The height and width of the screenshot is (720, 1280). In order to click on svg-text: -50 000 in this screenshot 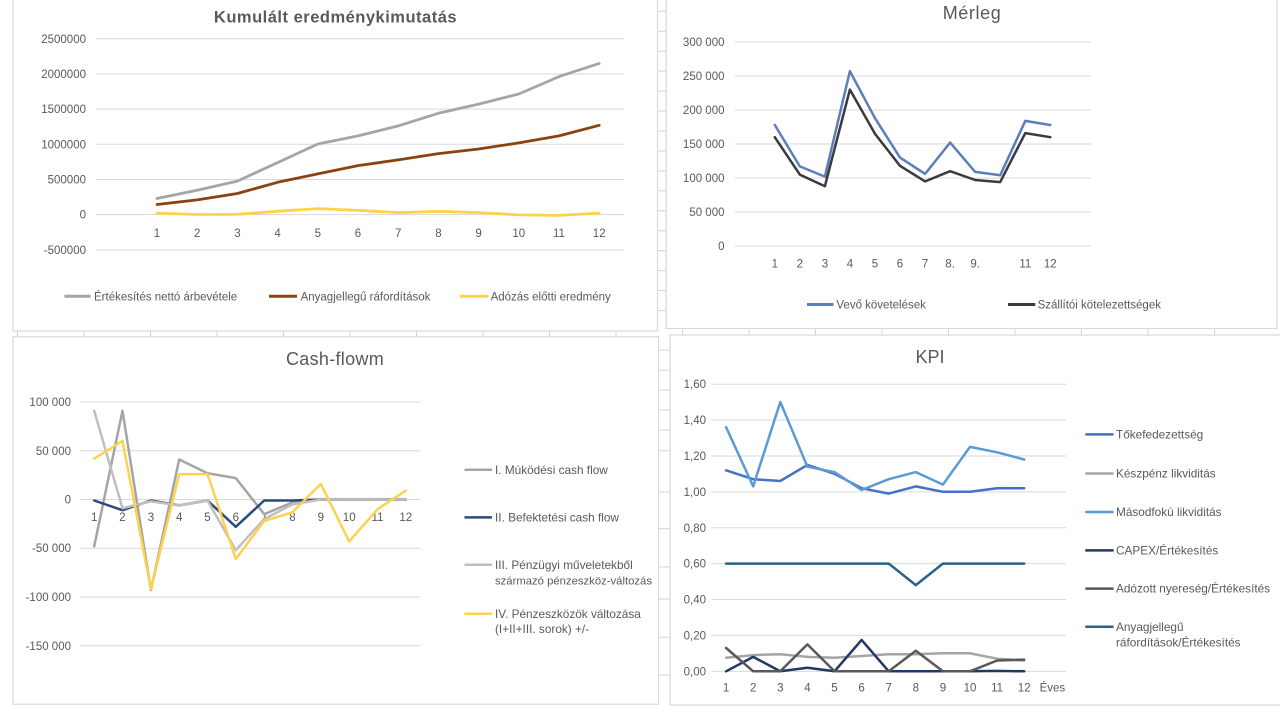, I will do `click(51, 549)`.